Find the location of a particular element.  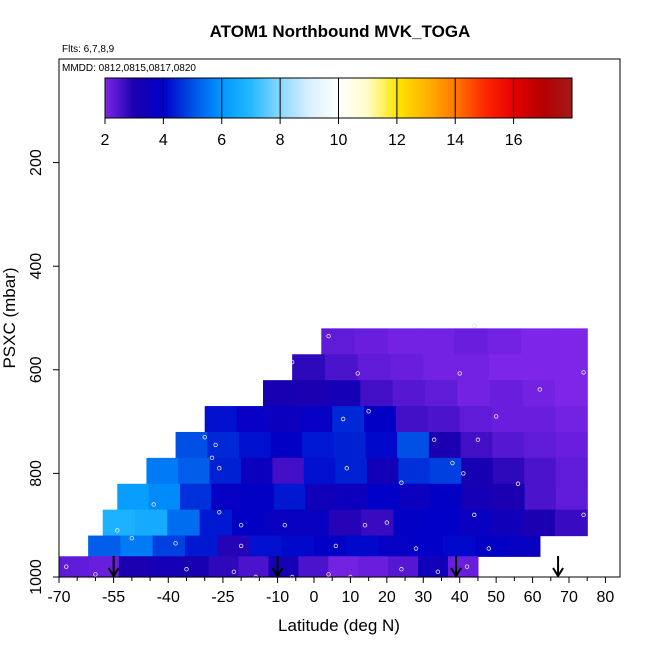

chart-title: ATOM1 Northbound MVK_TOGA is located at coordinates (340, 31).